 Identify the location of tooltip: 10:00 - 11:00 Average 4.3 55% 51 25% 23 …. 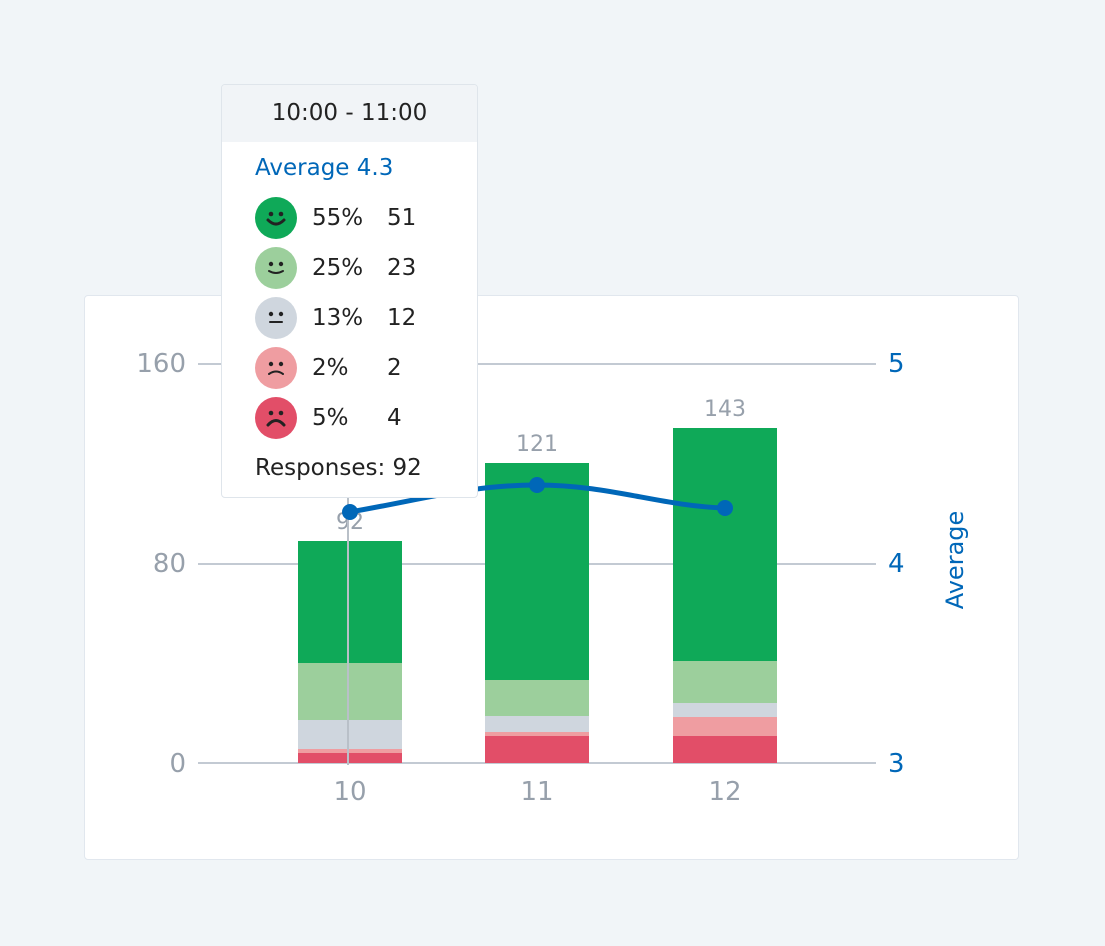
(349, 291).